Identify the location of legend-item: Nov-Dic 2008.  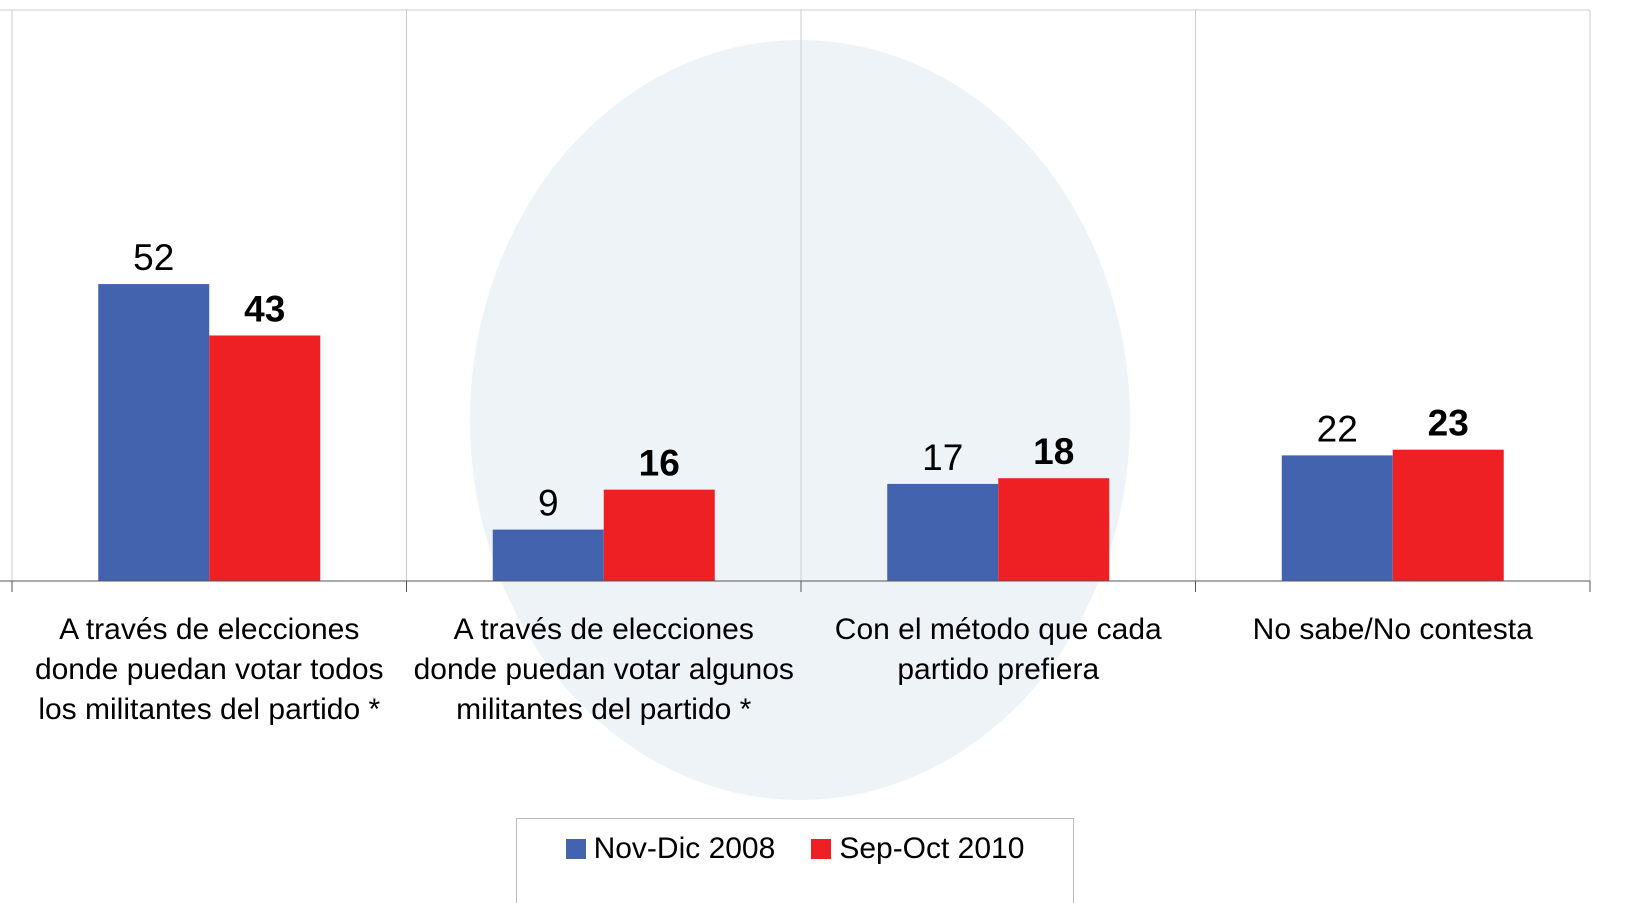
(670, 849).